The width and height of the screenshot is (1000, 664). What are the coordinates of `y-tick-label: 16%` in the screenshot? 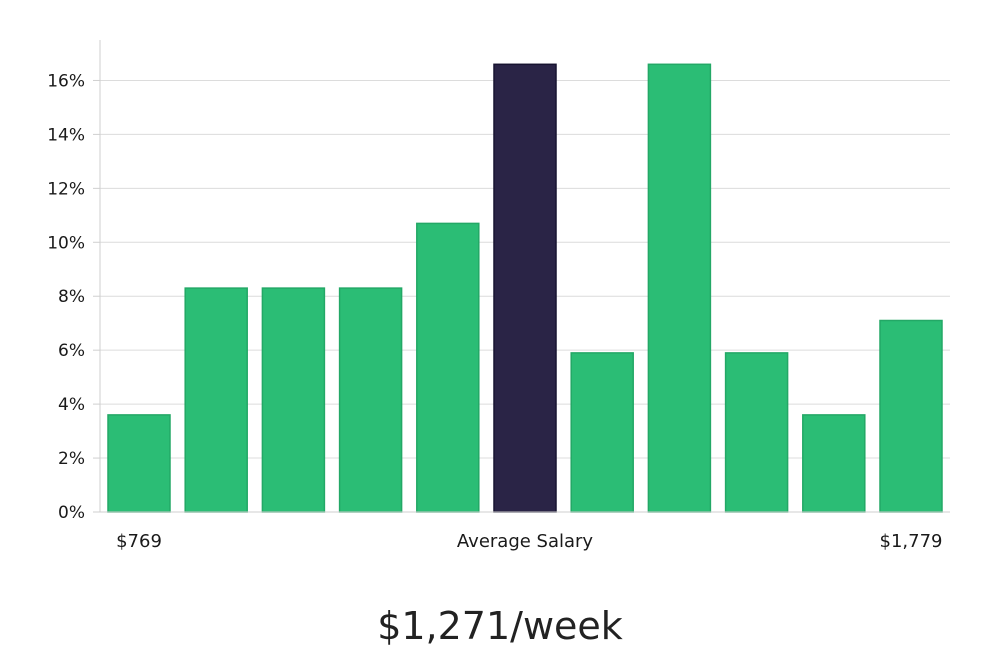 It's located at (66, 81).